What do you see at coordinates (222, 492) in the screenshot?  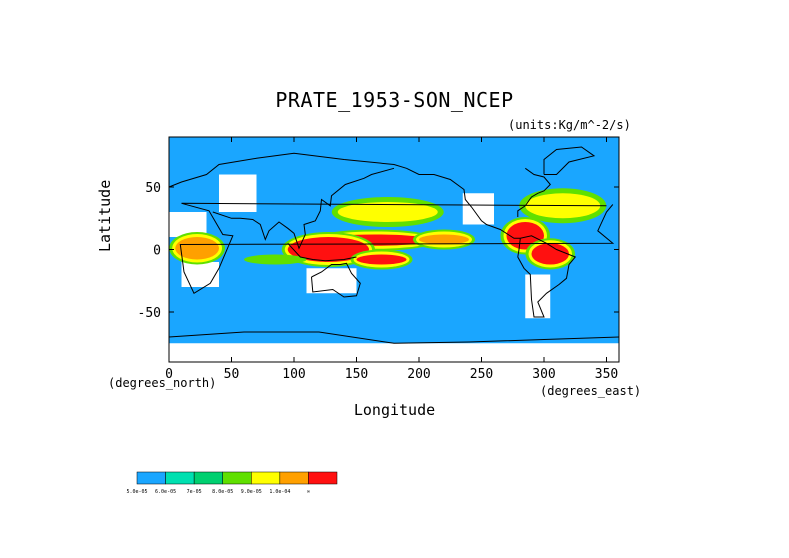 I see `legend-label: 8.0e-05` at bounding box center [222, 492].